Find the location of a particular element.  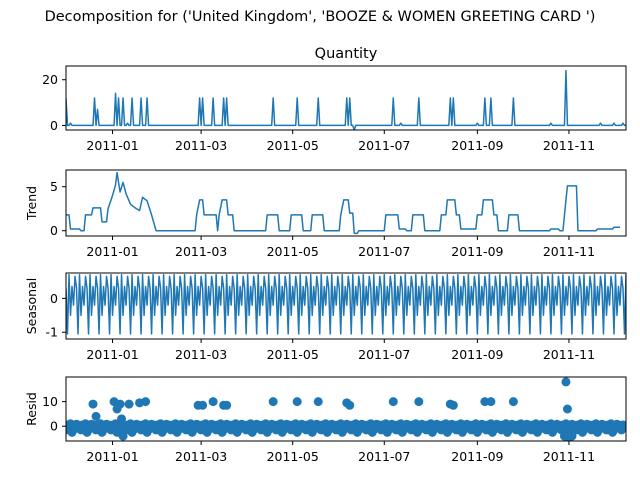

series-line is located at coordinates (346, 99).